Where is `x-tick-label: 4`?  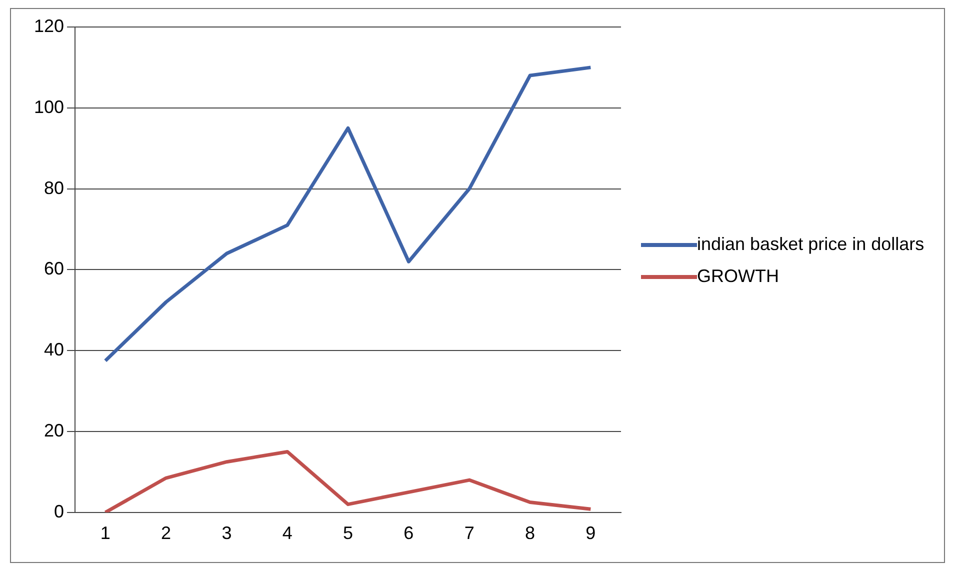 x-tick-label: 4 is located at coordinates (287, 533).